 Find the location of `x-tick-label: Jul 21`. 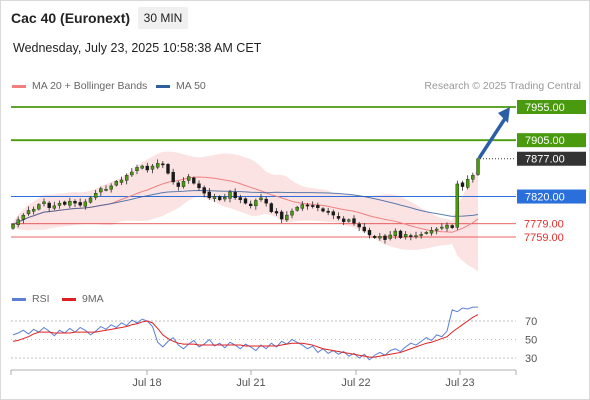

x-tick-label: Jul 21 is located at coordinates (250, 383).